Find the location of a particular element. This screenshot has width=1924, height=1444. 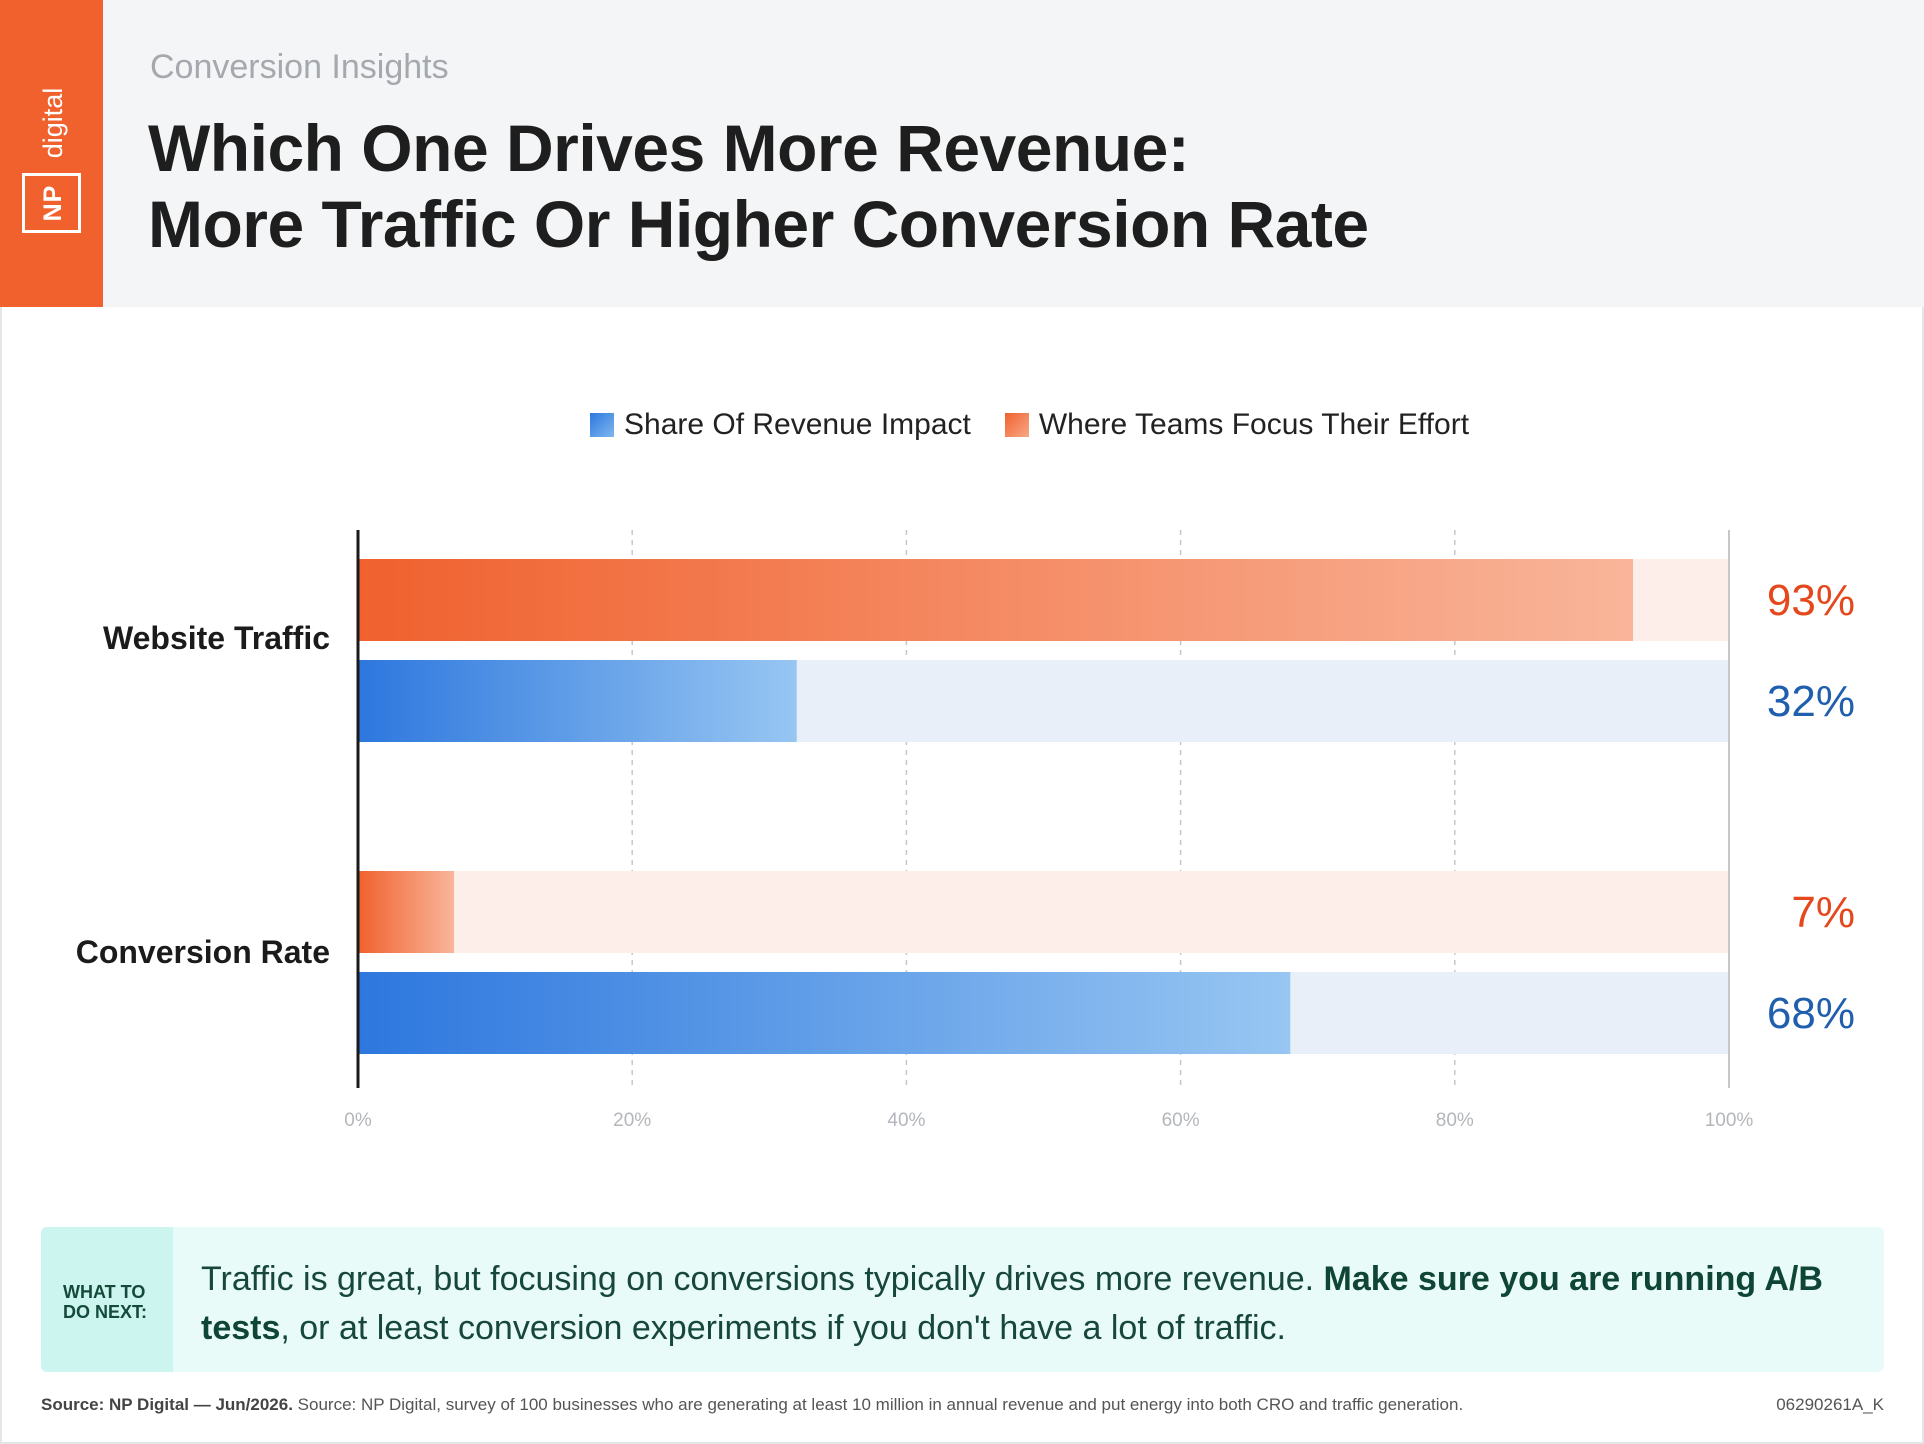

legend-swatch-orange is located at coordinates (1016, 425).